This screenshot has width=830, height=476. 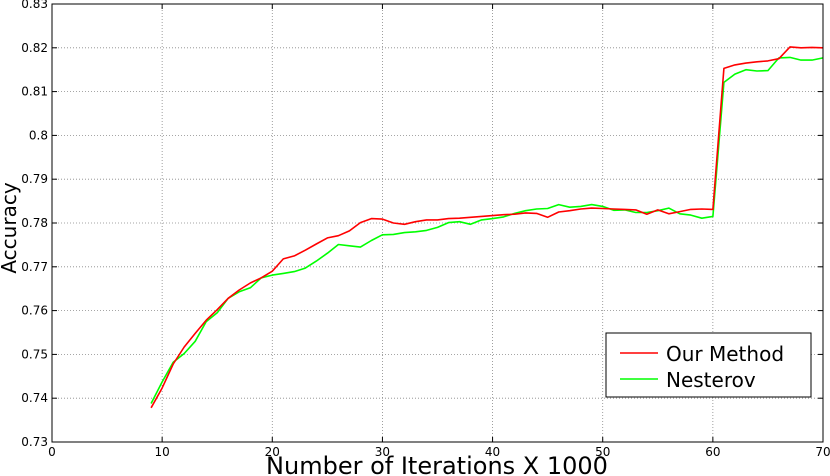 I want to click on y-tick-label: 0.8, so click(x=38, y=135).